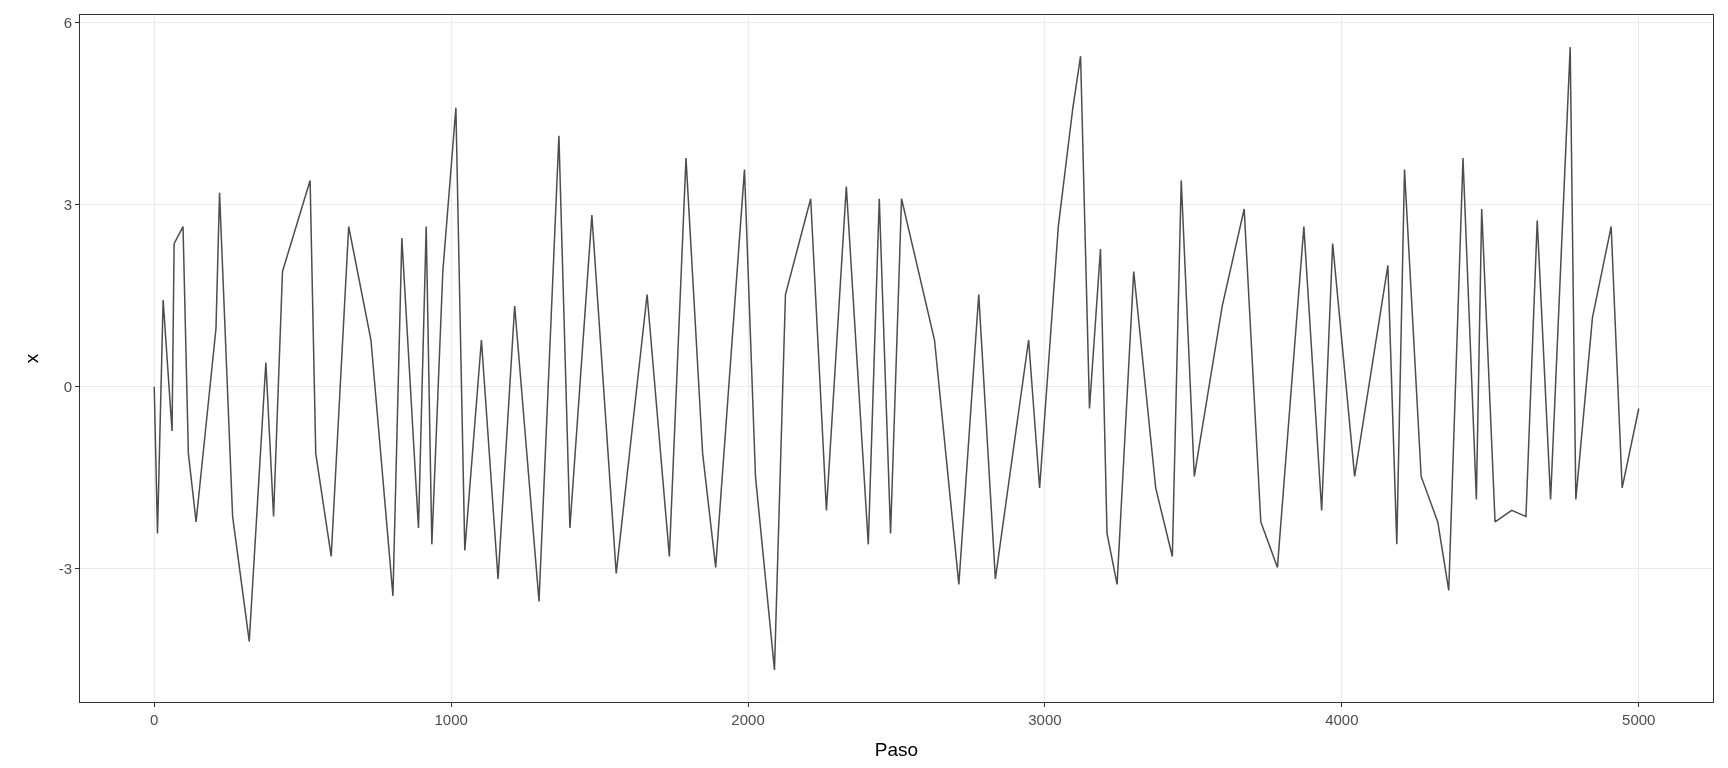 The image size is (1728, 768). I want to click on x-tick-label: 1000, so click(451, 719).